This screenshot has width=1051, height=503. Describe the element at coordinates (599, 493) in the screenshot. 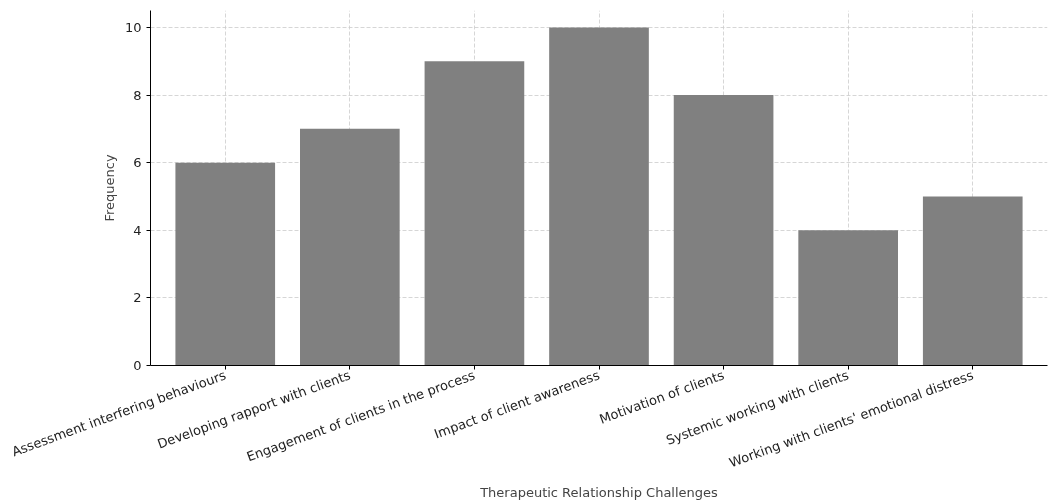

I see `x-axis-title: Therapeutic Relationship Challenges` at that location.